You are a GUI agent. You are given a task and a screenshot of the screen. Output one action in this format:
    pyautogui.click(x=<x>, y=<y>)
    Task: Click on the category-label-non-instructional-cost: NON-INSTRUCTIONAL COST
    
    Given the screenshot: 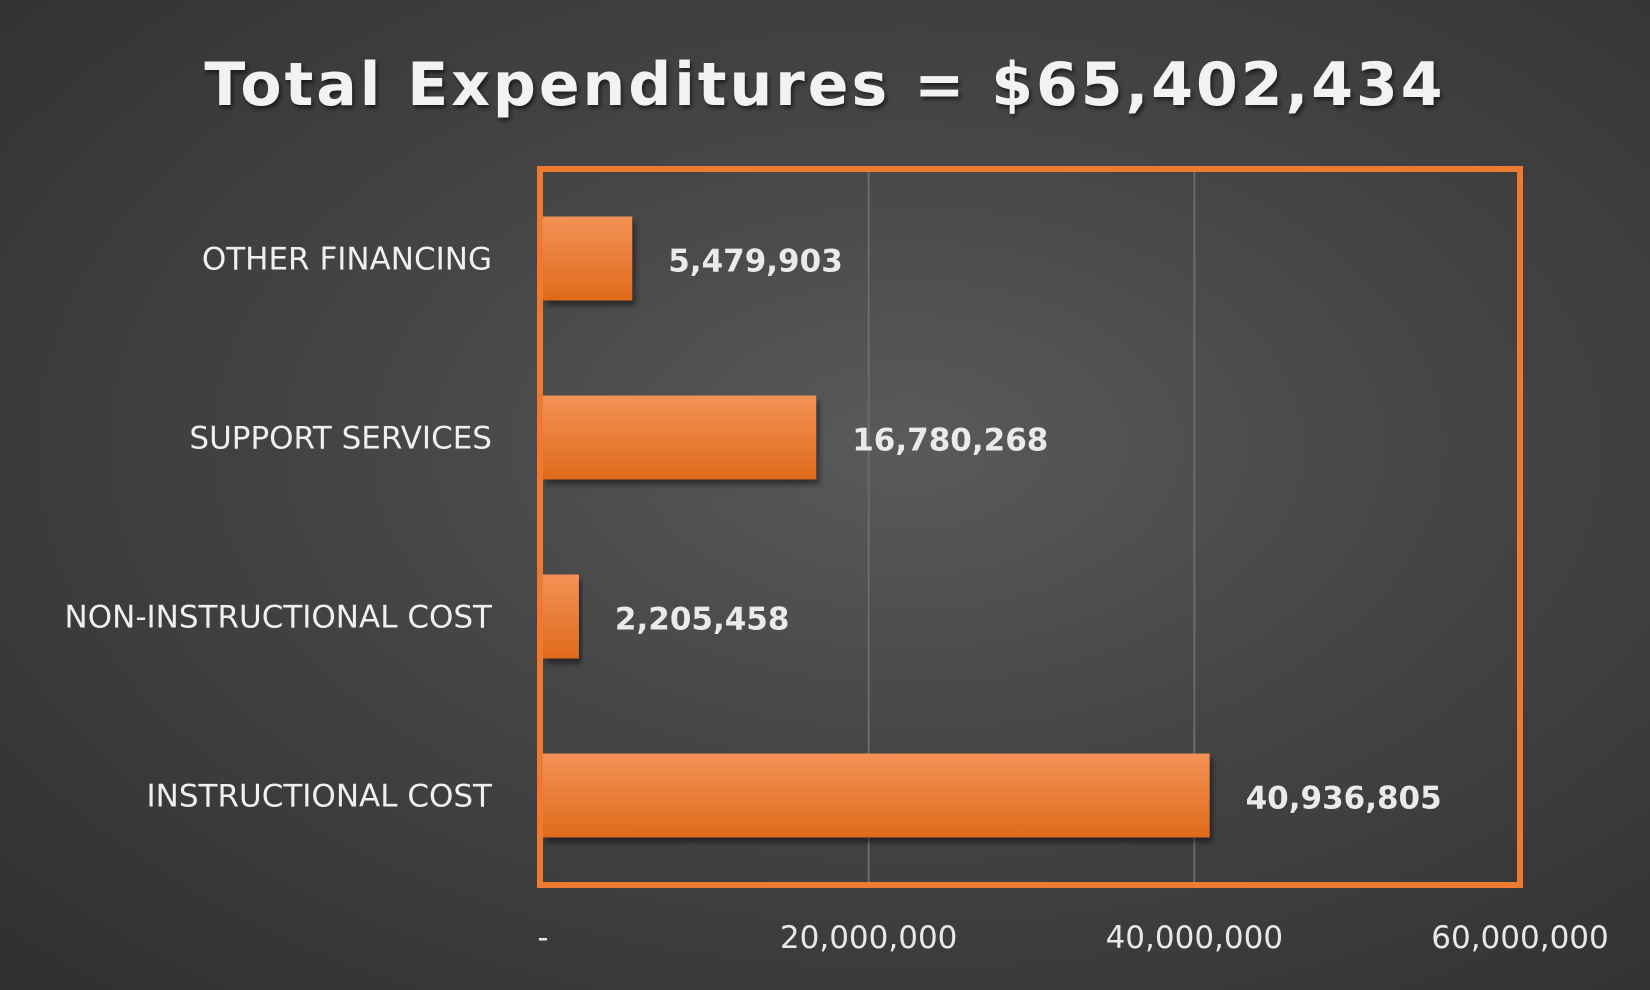 What is the action you would take?
    pyautogui.click(x=279, y=618)
    